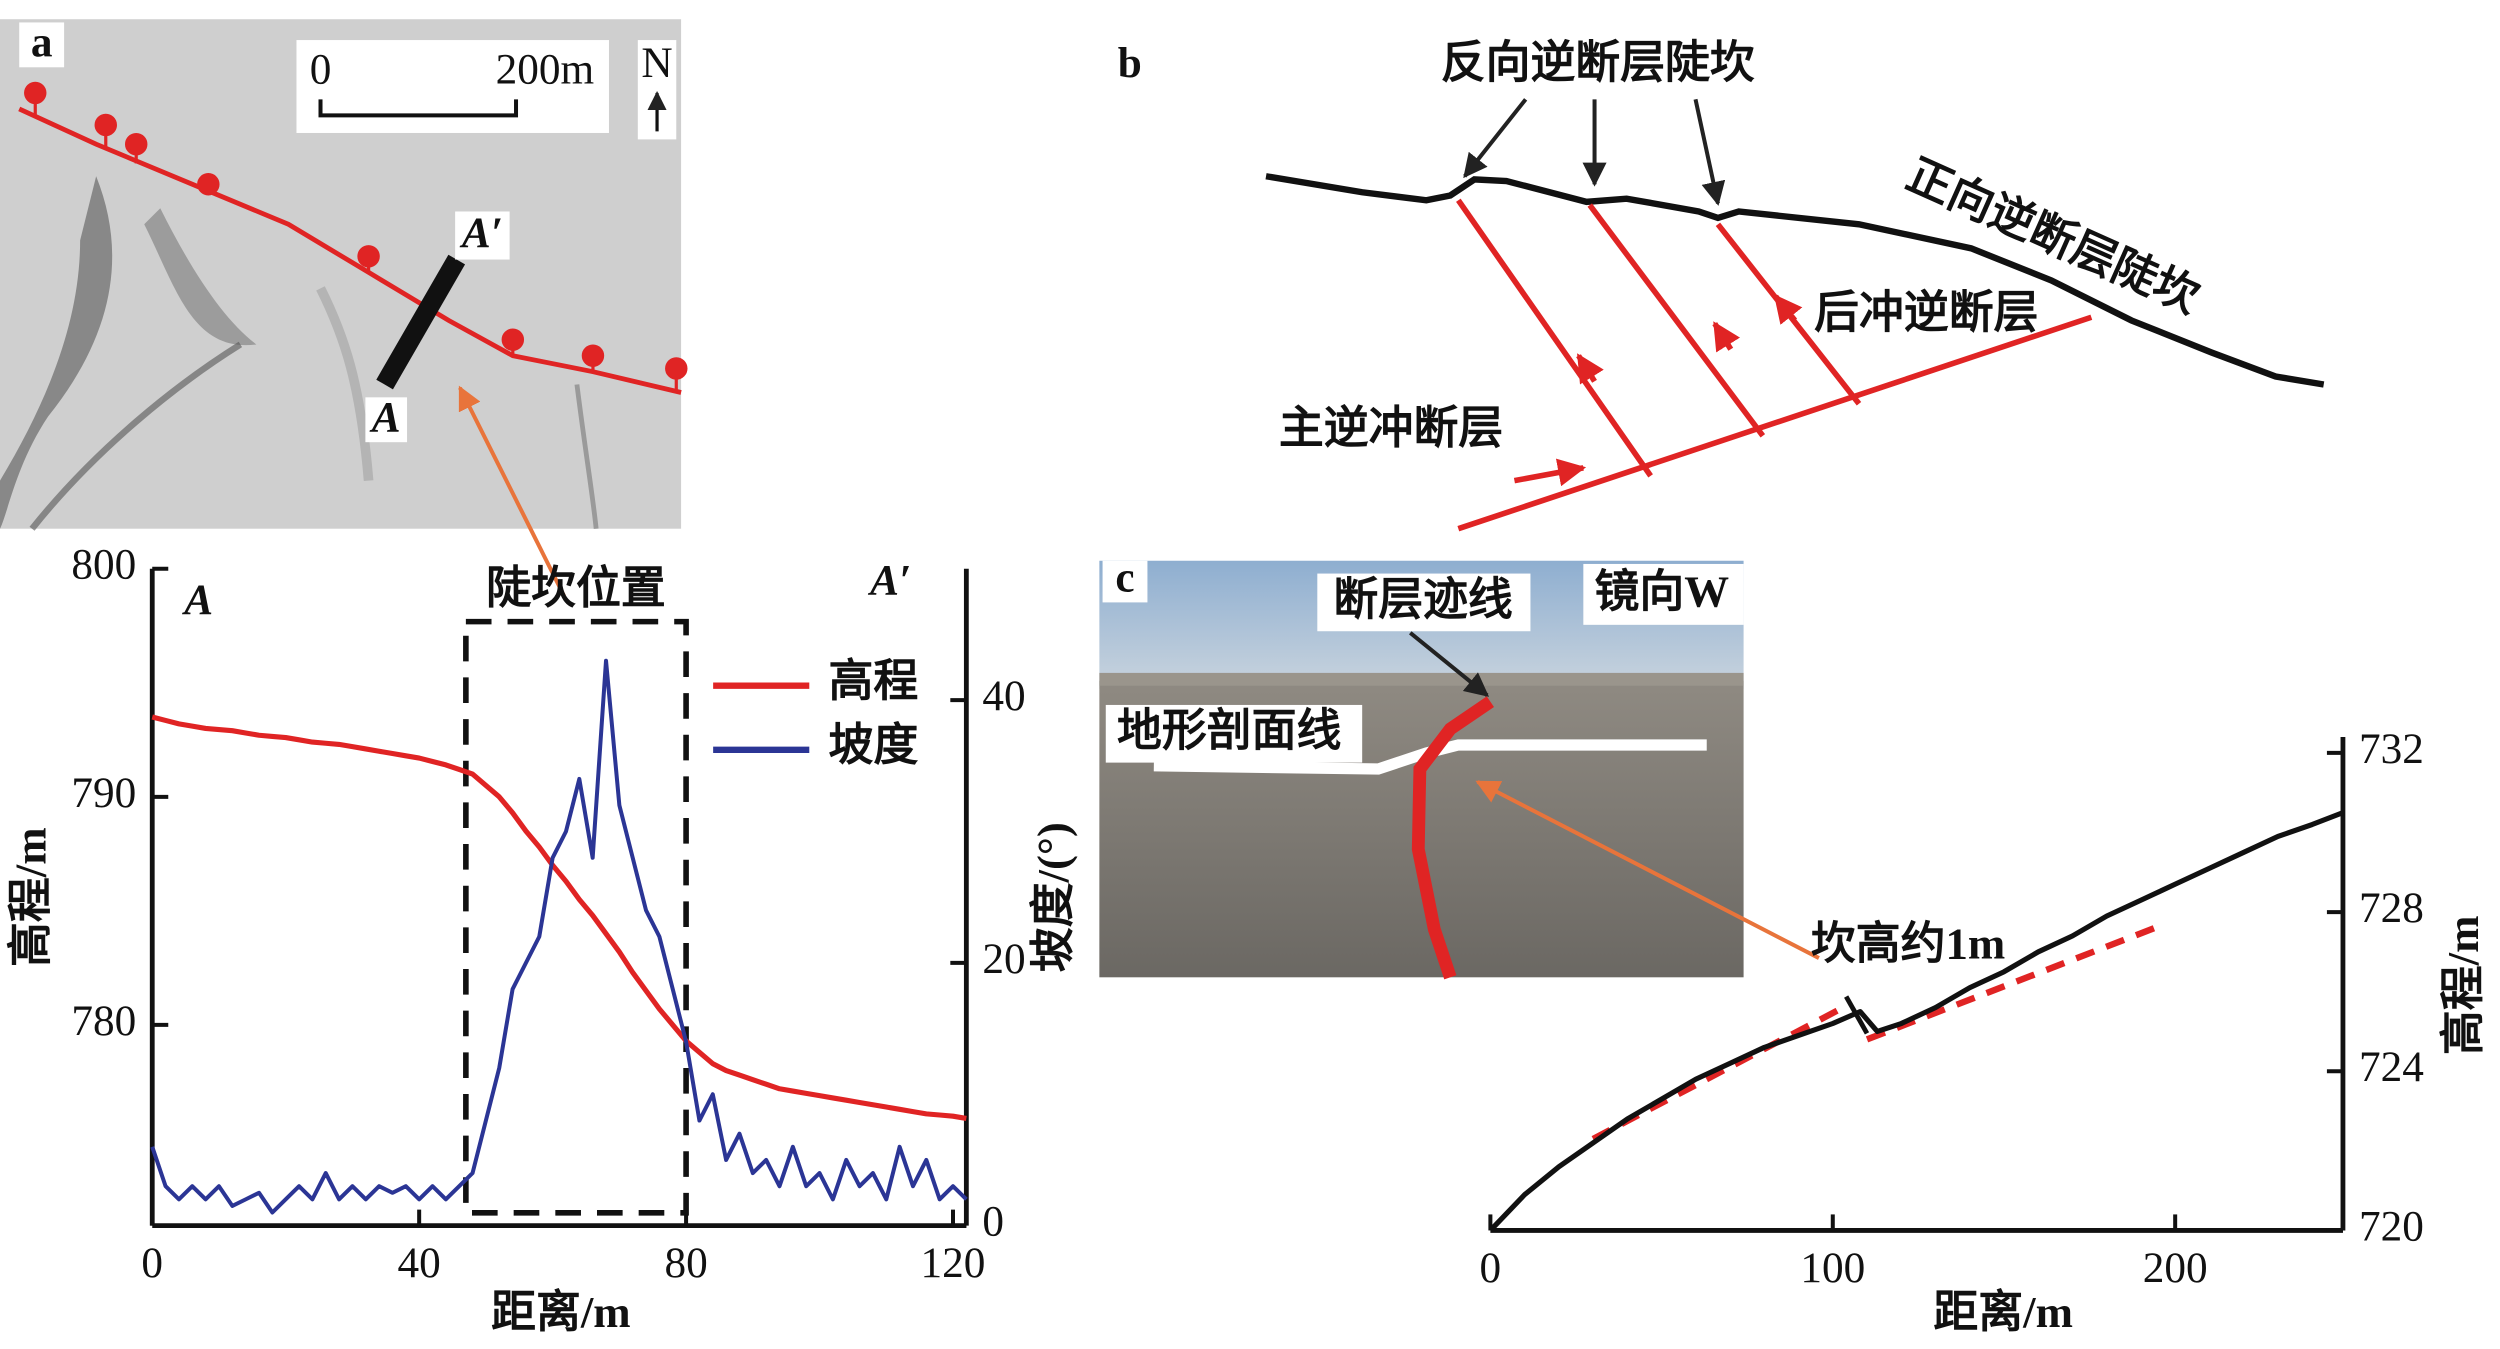 The width and height of the screenshot is (2500, 1349). Describe the element at coordinates (321, 70) in the screenshot. I see `scale-start: 0` at that location.